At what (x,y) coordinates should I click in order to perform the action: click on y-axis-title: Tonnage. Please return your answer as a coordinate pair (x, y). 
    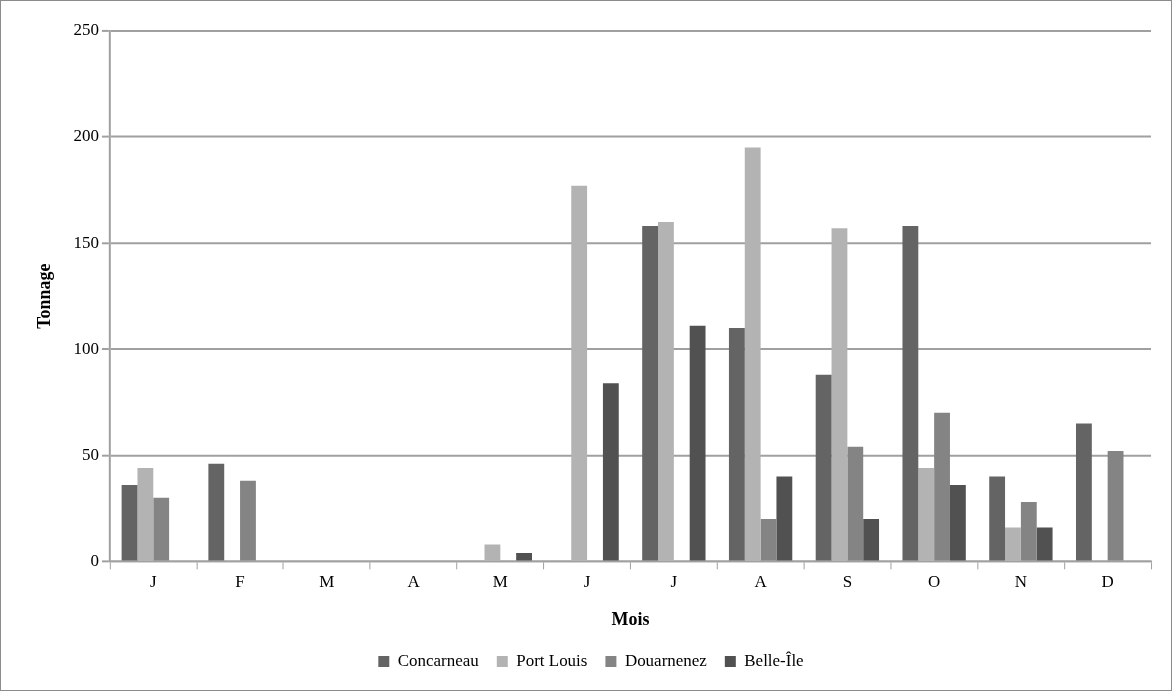
    Looking at the image, I should click on (44, 296).